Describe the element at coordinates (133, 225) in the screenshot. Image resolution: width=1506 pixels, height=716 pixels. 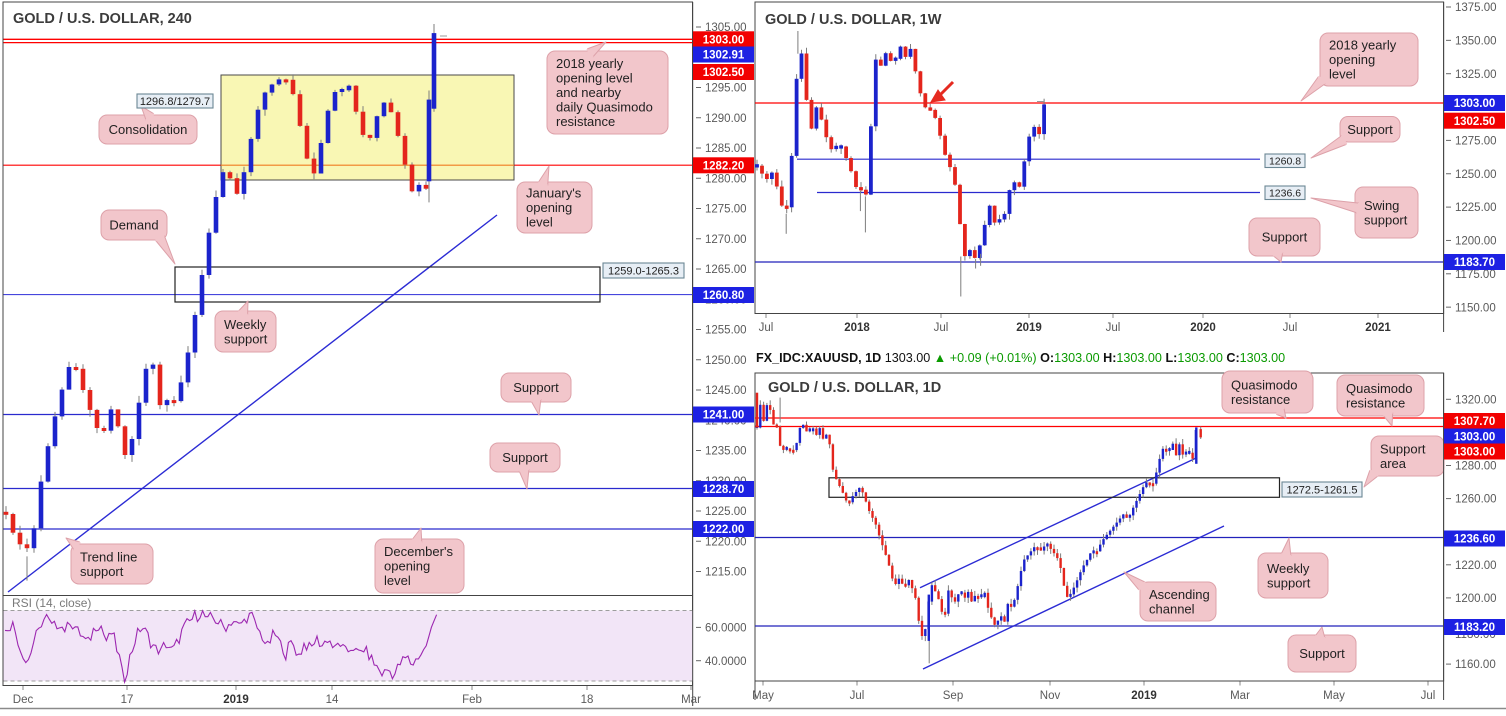
I see `svg-text: Demand` at that location.